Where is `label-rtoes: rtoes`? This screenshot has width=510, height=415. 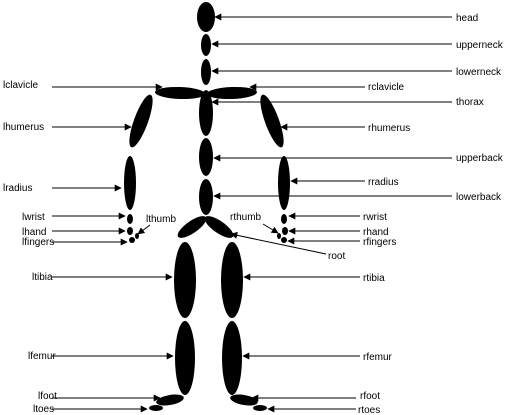
label-rtoes: rtoes is located at coordinates (369, 410).